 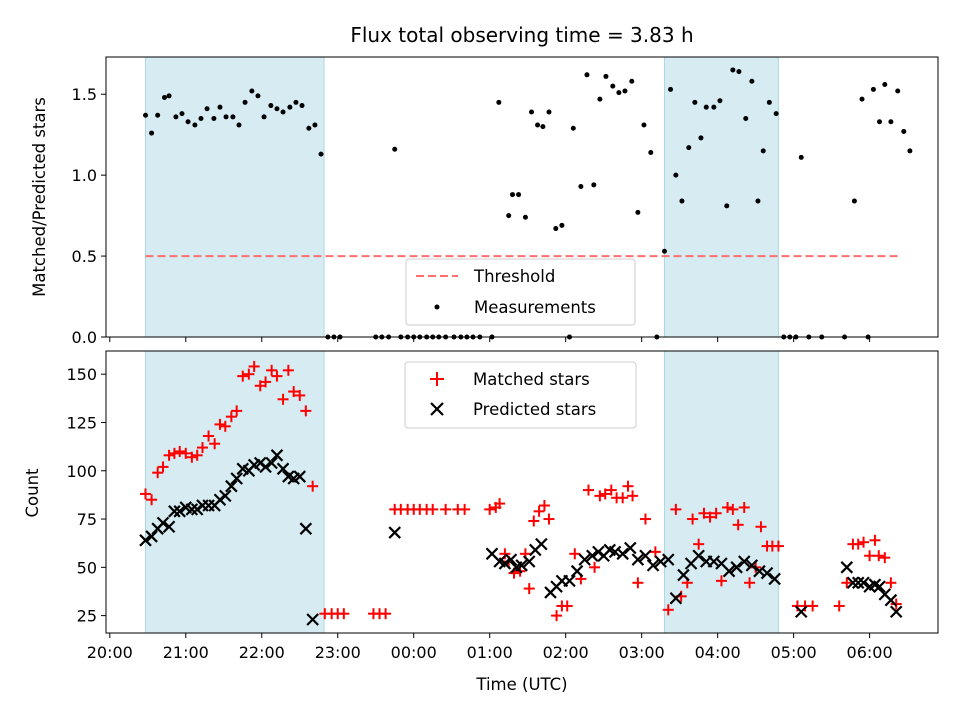 I want to click on x-tick-label: 02:00, so click(x=566, y=652).